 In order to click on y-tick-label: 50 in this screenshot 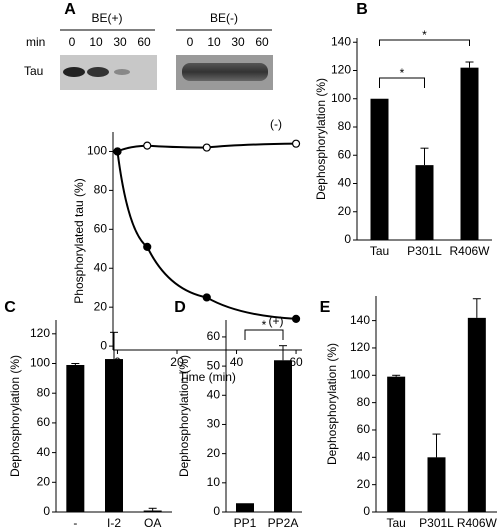, I will do `click(214, 365)`.